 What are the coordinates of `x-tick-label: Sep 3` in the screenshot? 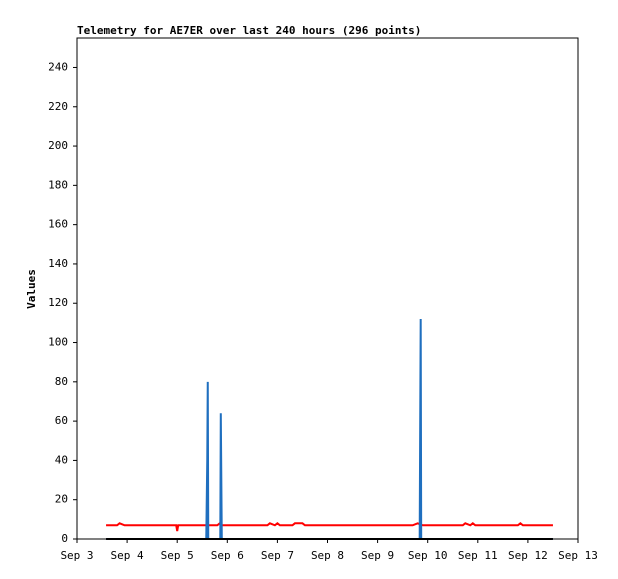 It's located at (76, 555).